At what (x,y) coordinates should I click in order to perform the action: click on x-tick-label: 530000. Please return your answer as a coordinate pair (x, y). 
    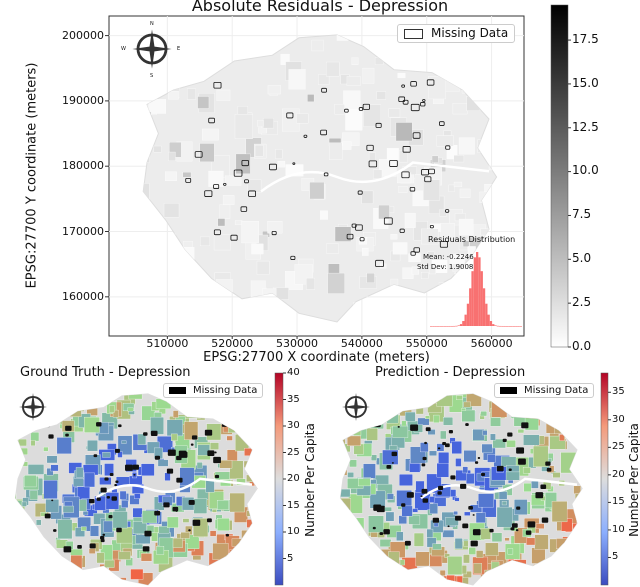
    Looking at the image, I should click on (297, 343).